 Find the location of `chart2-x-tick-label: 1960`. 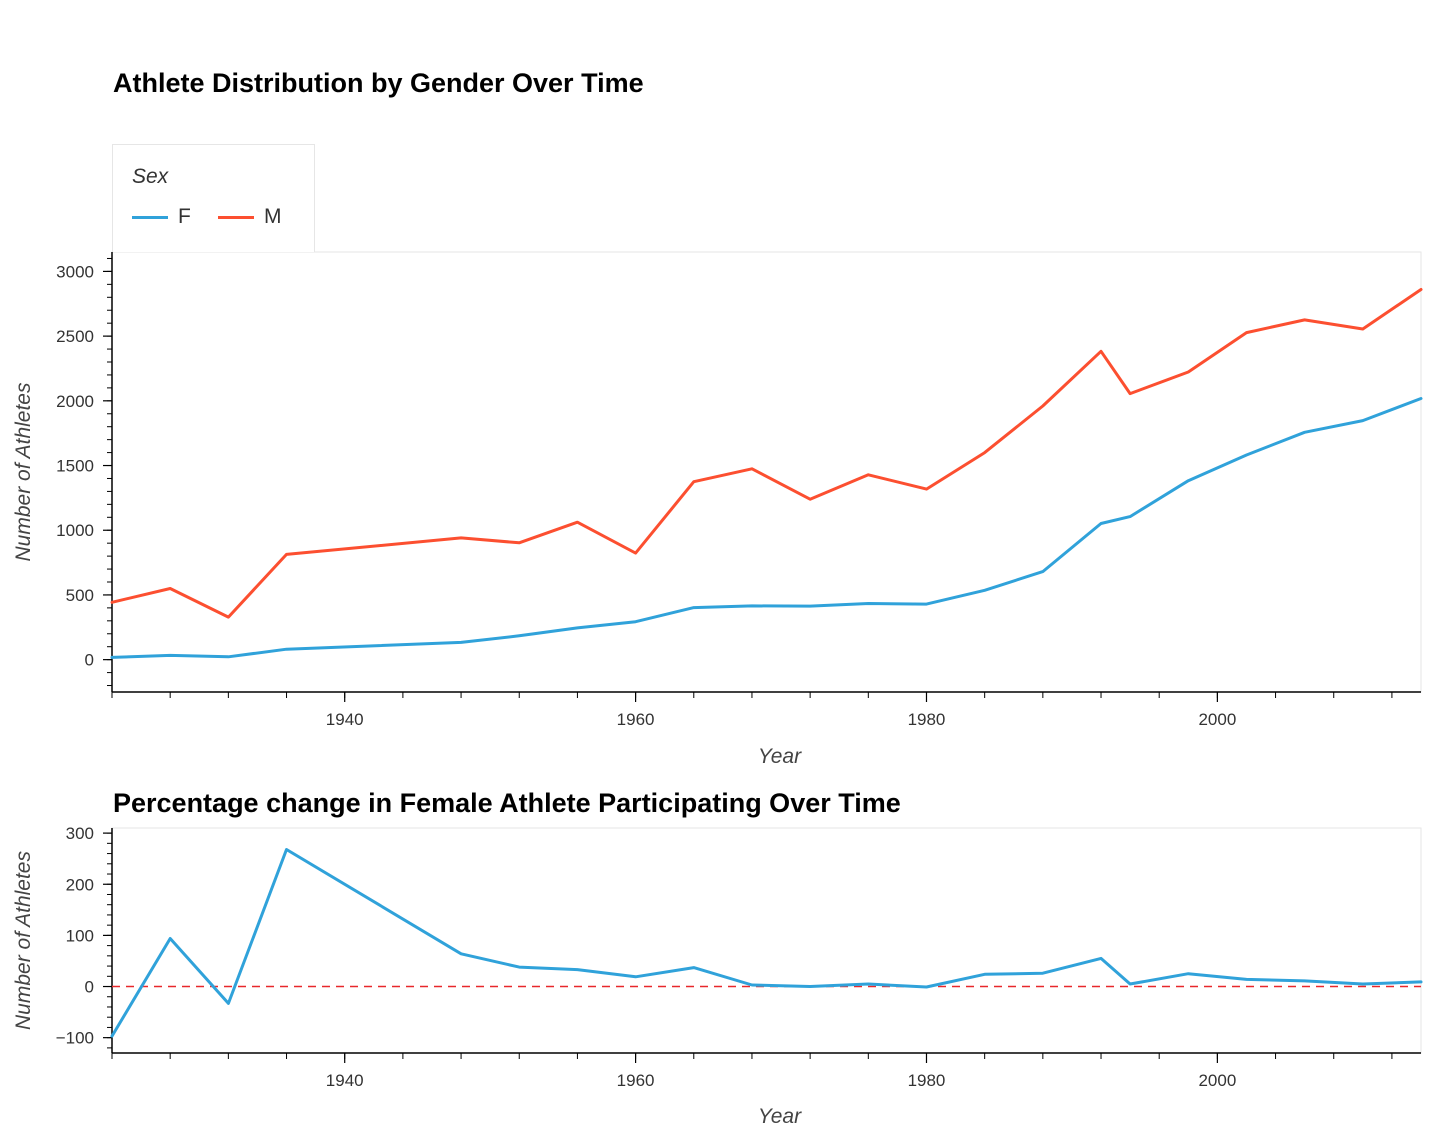

chart2-x-tick-label: 1960 is located at coordinates (636, 1080).